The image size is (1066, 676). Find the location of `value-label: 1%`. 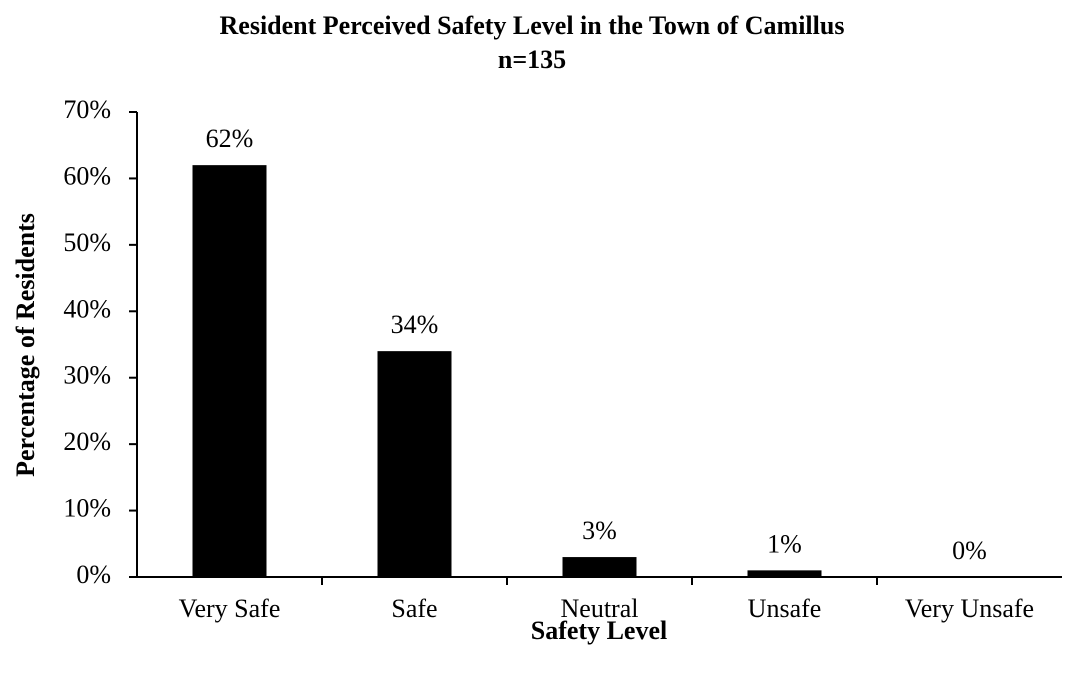

value-label: 1% is located at coordinates (784, 543).